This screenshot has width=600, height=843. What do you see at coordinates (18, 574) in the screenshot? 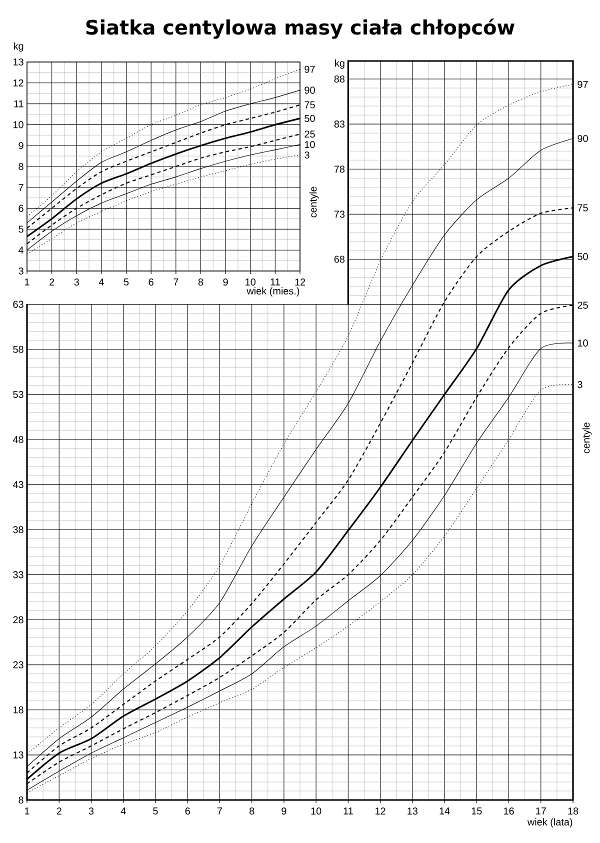
I see `y-tick-label: 33` at bounding box center [18, 574].